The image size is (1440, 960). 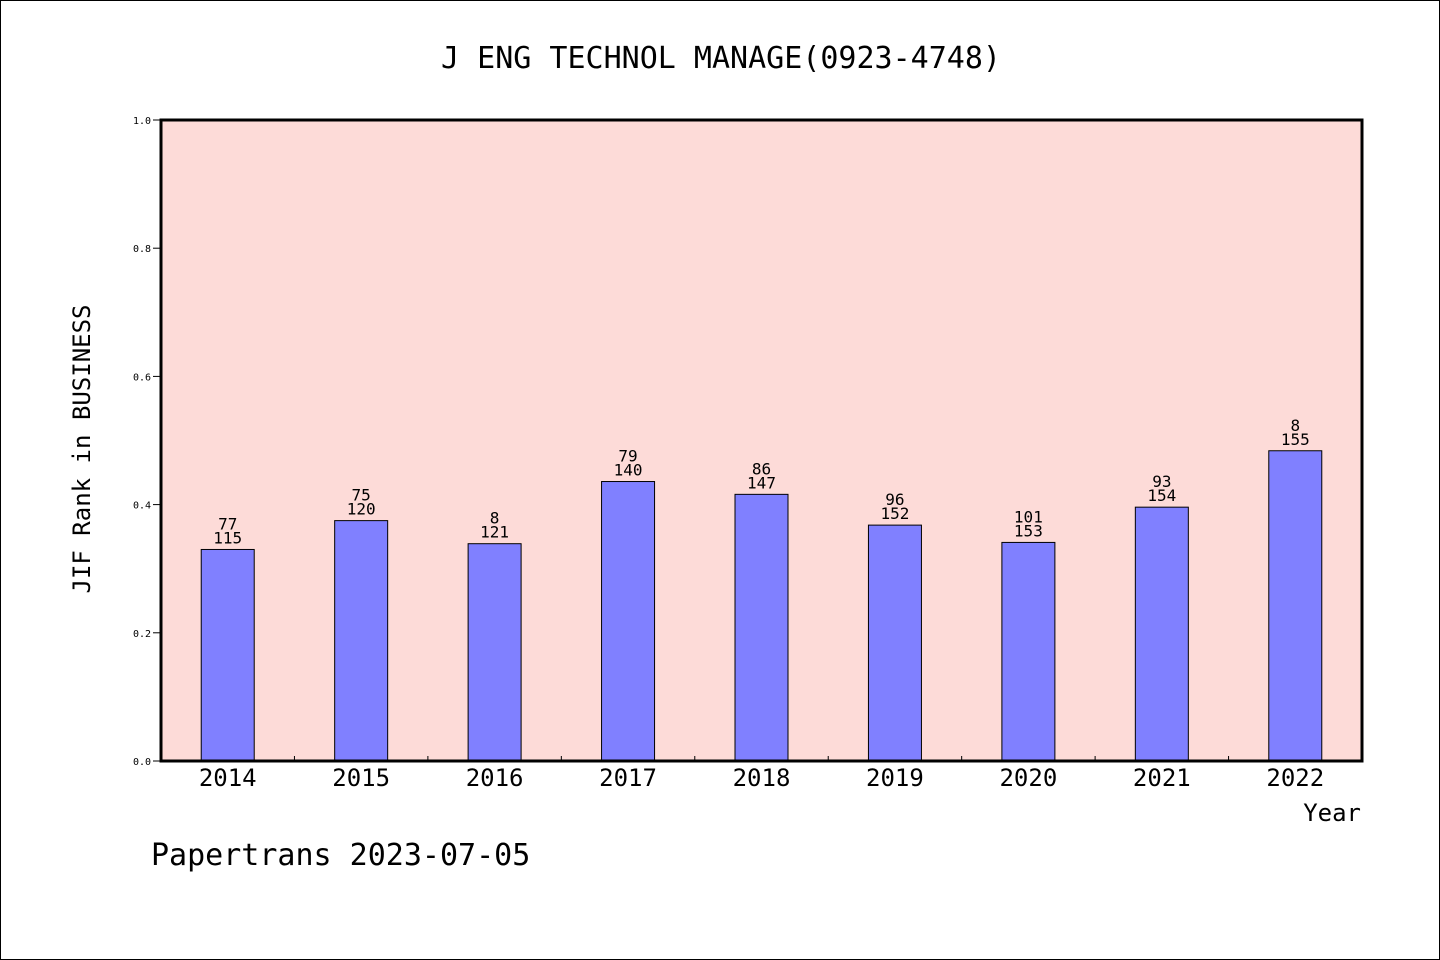 What do you see at coordinates (147, 442) in the screenshot?
I see `y-axis: 0.0 0.2 0.4 0.6 0.8 1.0` at bounding box center [147, 442].